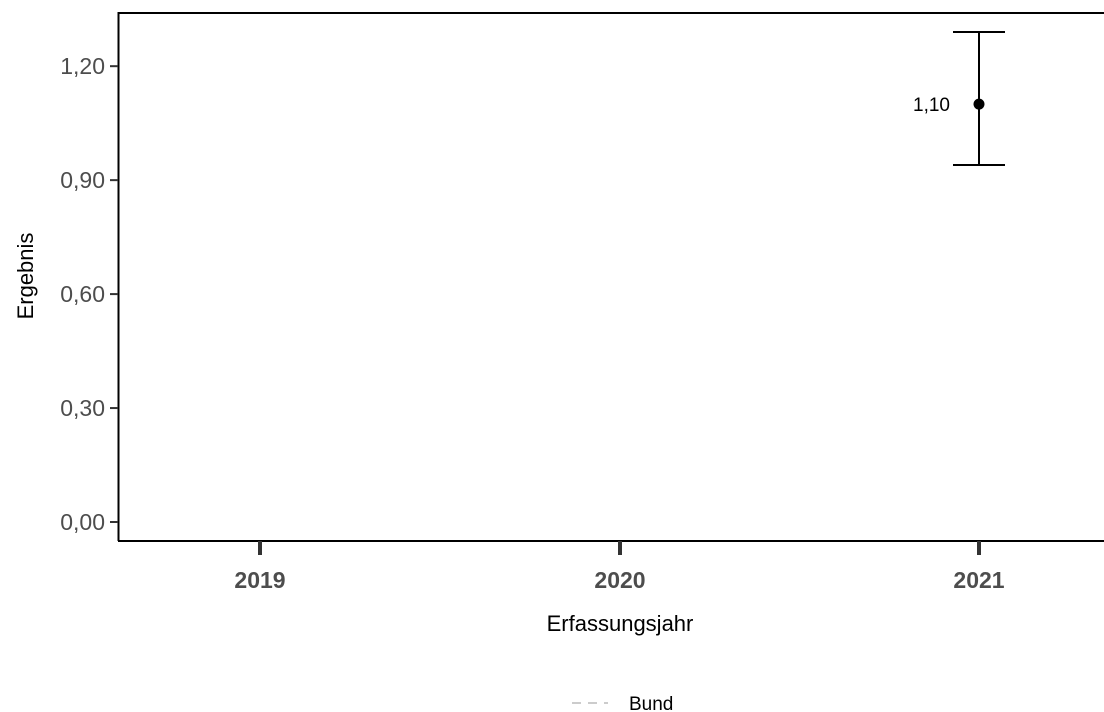  I want to click on x-tick-label: 2019, so click(259, 580).